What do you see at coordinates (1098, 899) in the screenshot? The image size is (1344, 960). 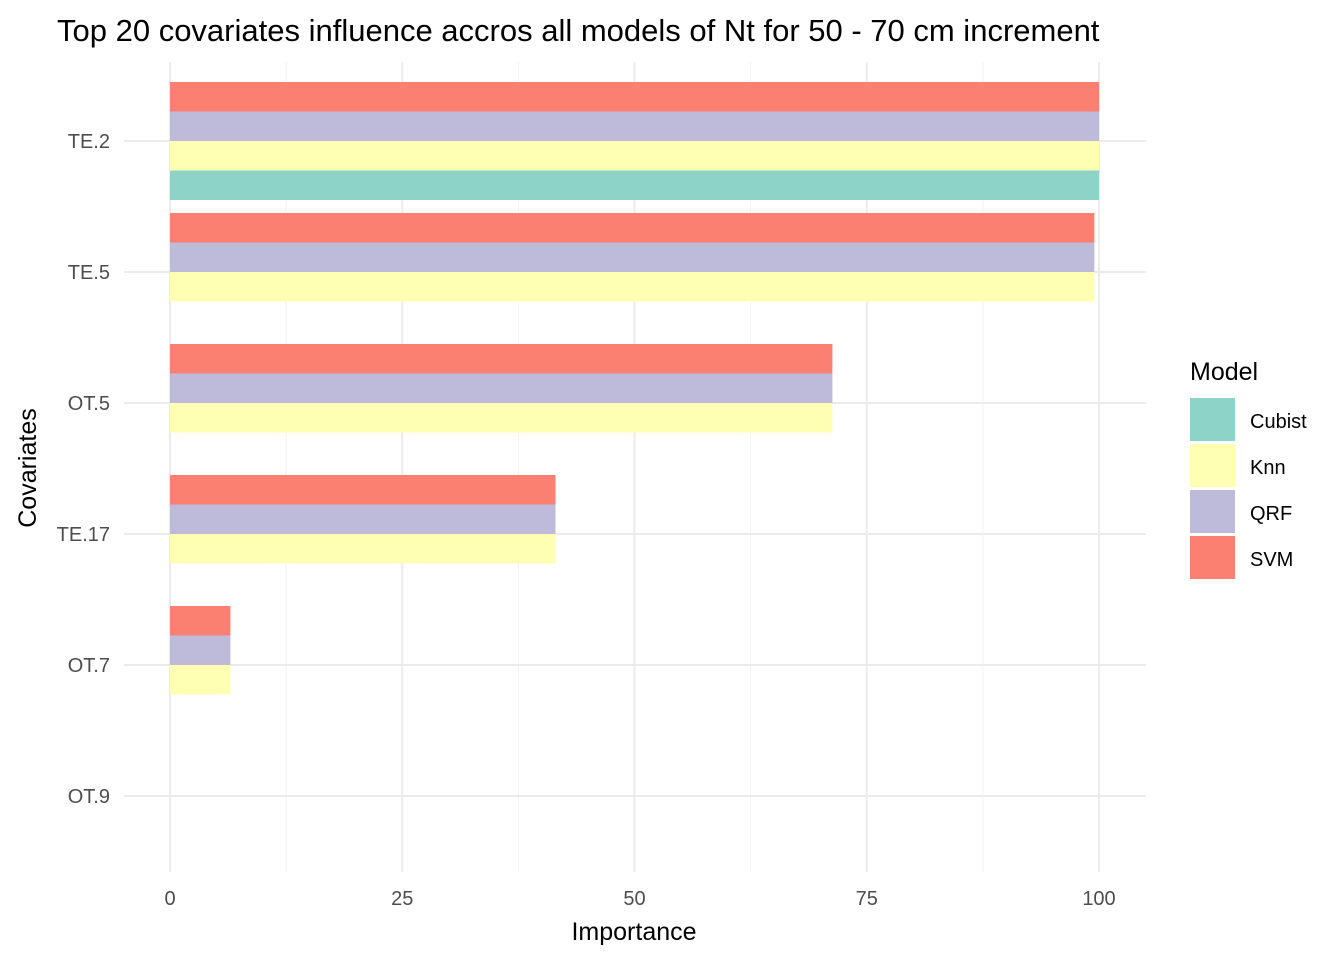 I see `x-tick-label: 100` at bounding box center [1098, 899].